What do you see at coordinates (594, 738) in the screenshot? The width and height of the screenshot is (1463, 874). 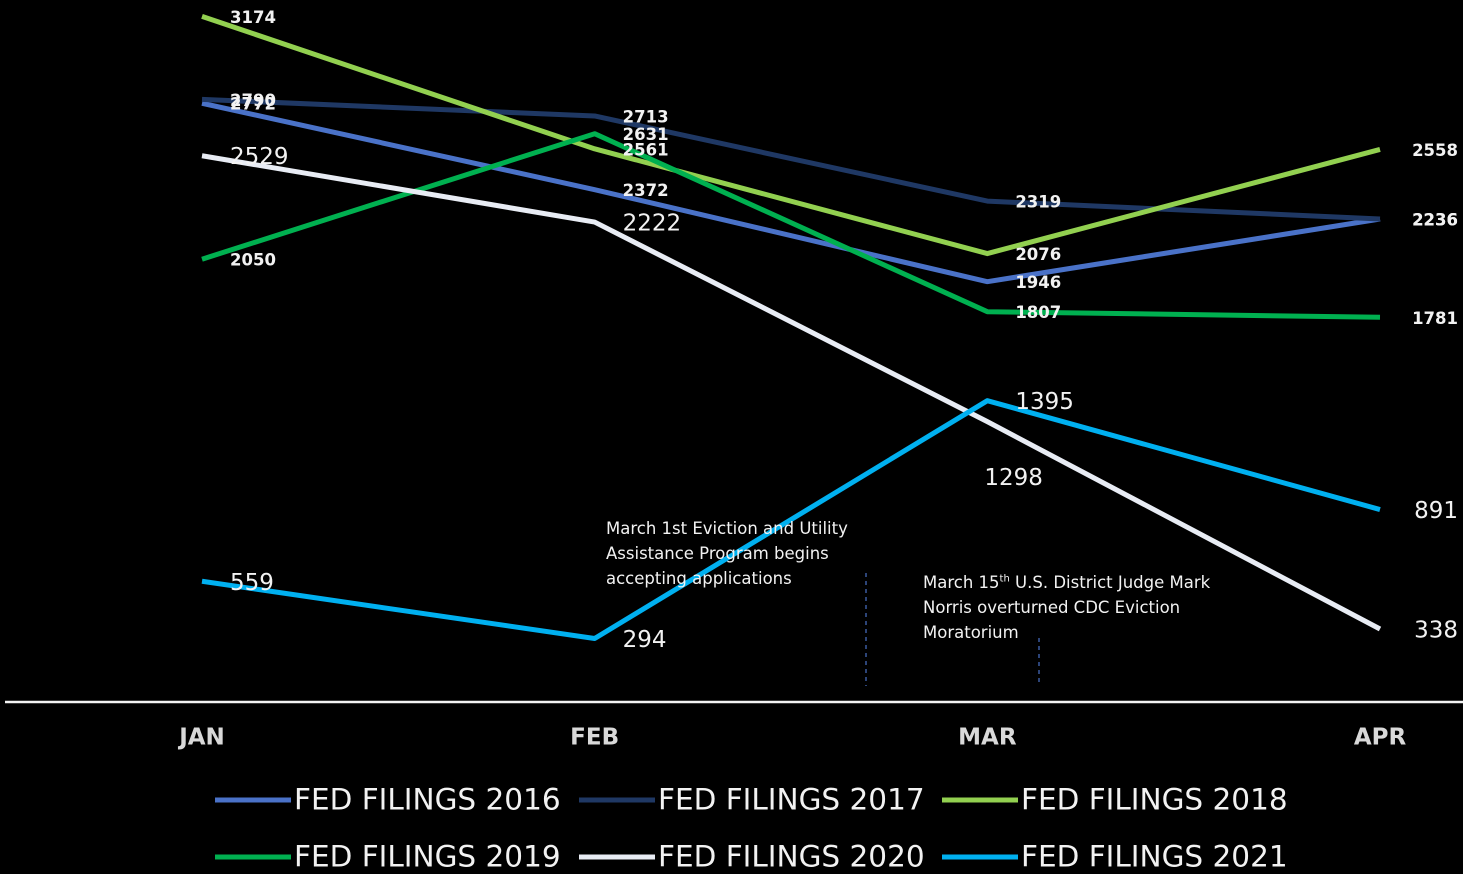 I see `x-tick-label: FEB` at bounding box center [594, 738].